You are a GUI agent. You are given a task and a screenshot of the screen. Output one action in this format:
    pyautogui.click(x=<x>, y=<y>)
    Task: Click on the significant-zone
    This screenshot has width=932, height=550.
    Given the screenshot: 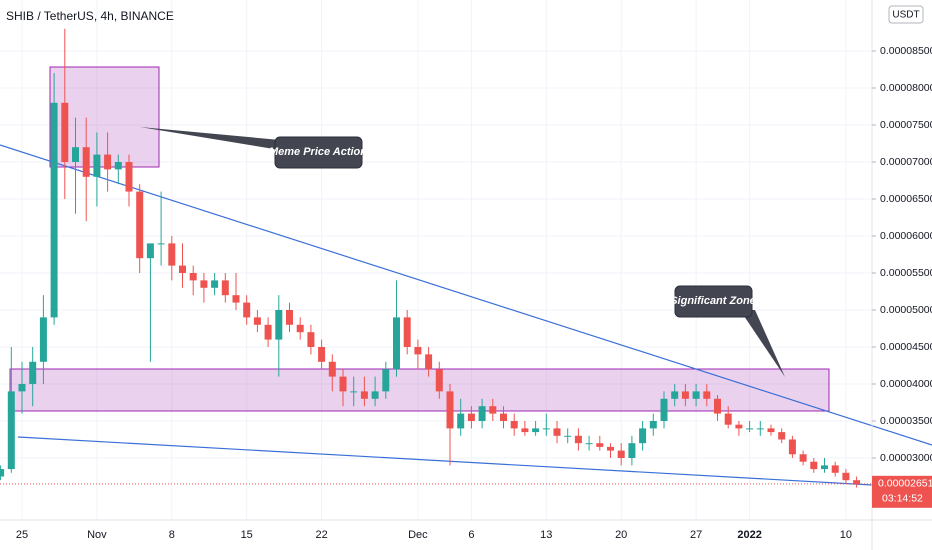 What is the action you would take?
    pyautogui.click(x=419, y=390)
    